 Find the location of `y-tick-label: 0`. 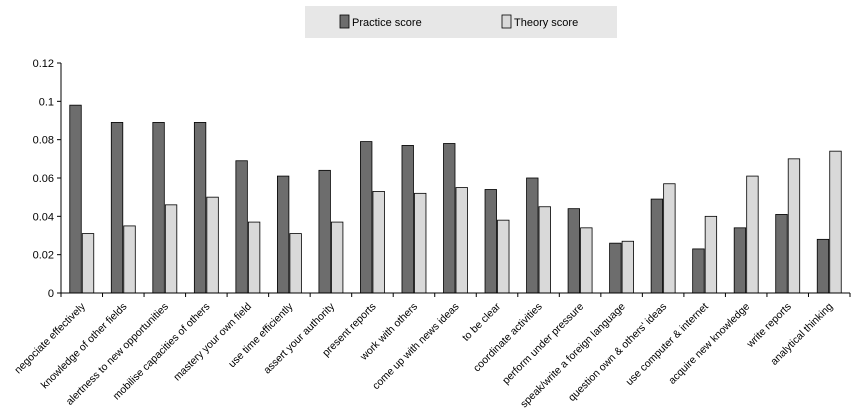

y-tick-label: 0 is located at coordinates (51, 294).